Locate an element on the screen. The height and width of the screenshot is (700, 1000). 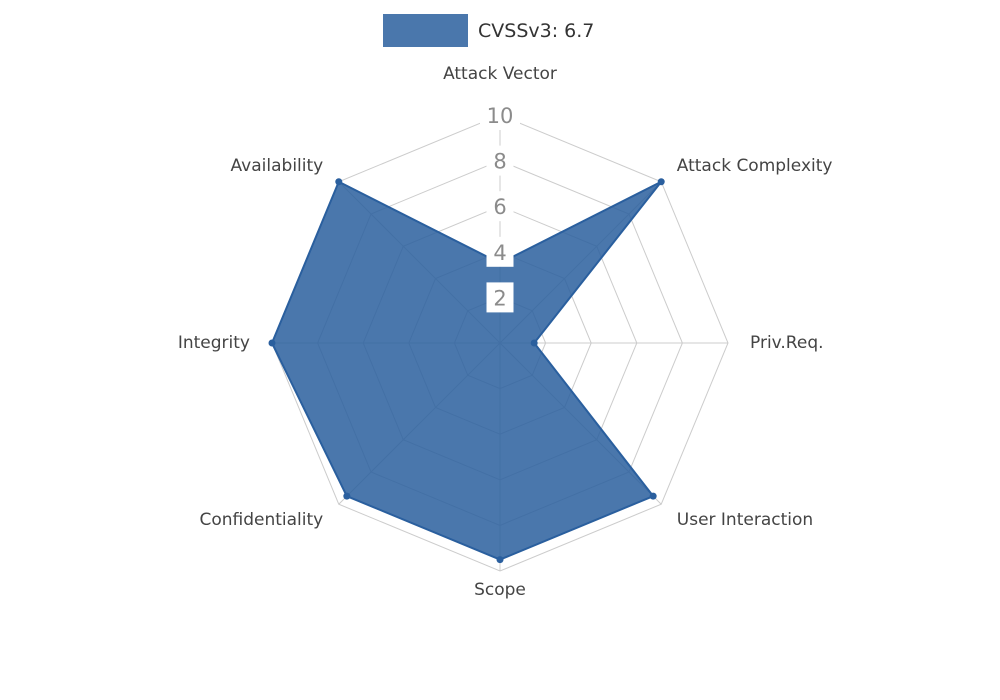
axis-label-confidentiality: Confidentiality is located at coordinates (261, 520).